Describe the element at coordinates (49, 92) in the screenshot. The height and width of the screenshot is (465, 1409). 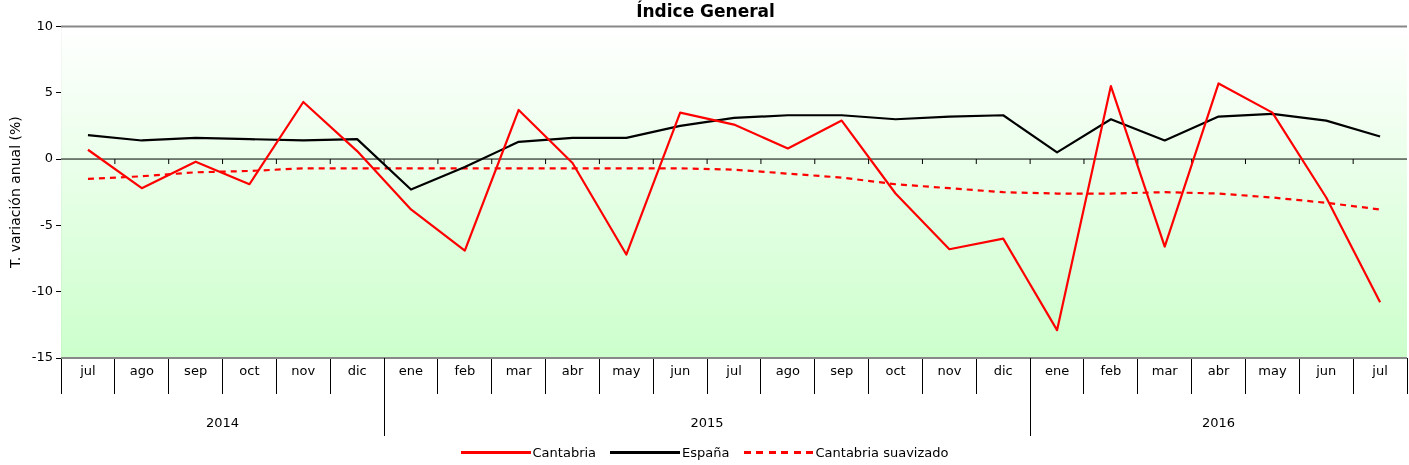
I see `y-tick-label: 5` at that location.